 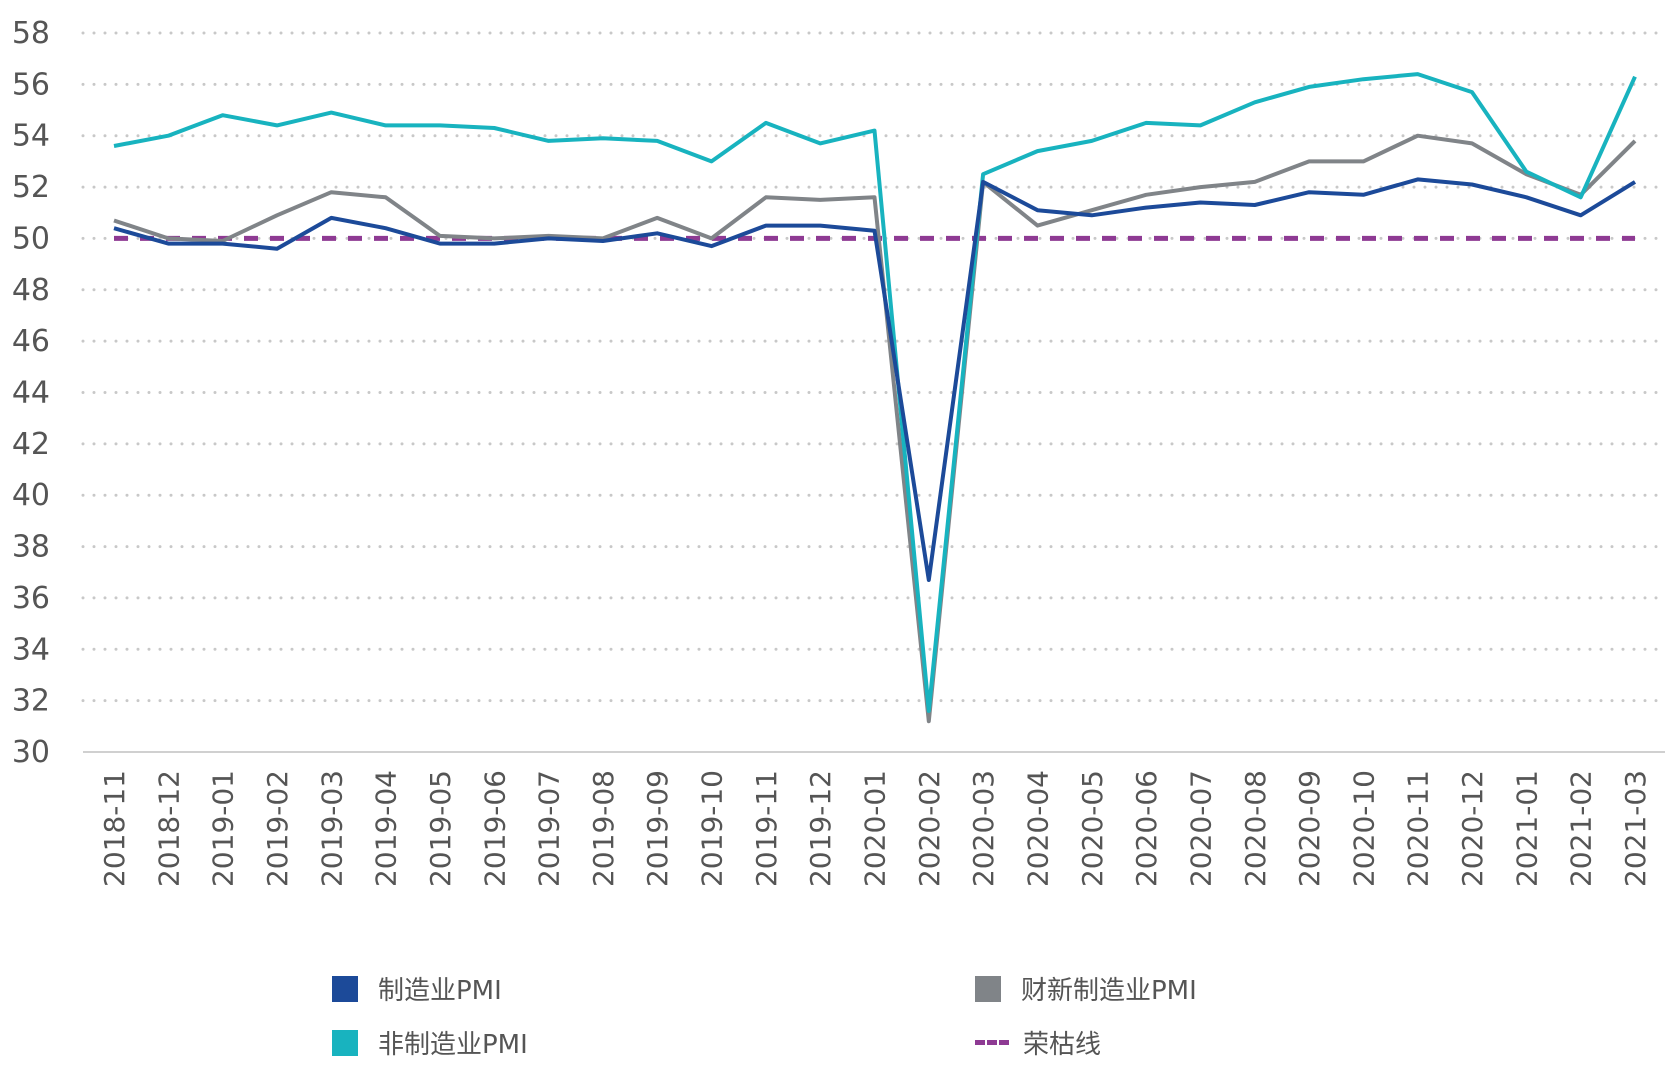 I want to click on legend-item-manufacturing: 制造业PMI, so click(x=417, y=988).